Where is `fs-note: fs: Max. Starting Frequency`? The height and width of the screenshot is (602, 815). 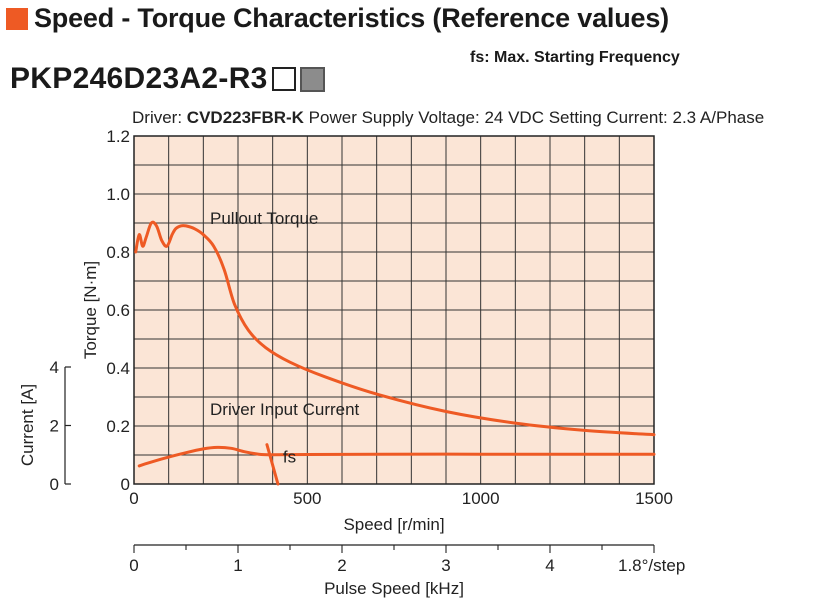
fs-note: fs: Max. Starting Frequency is located at coordinates (575, 57).